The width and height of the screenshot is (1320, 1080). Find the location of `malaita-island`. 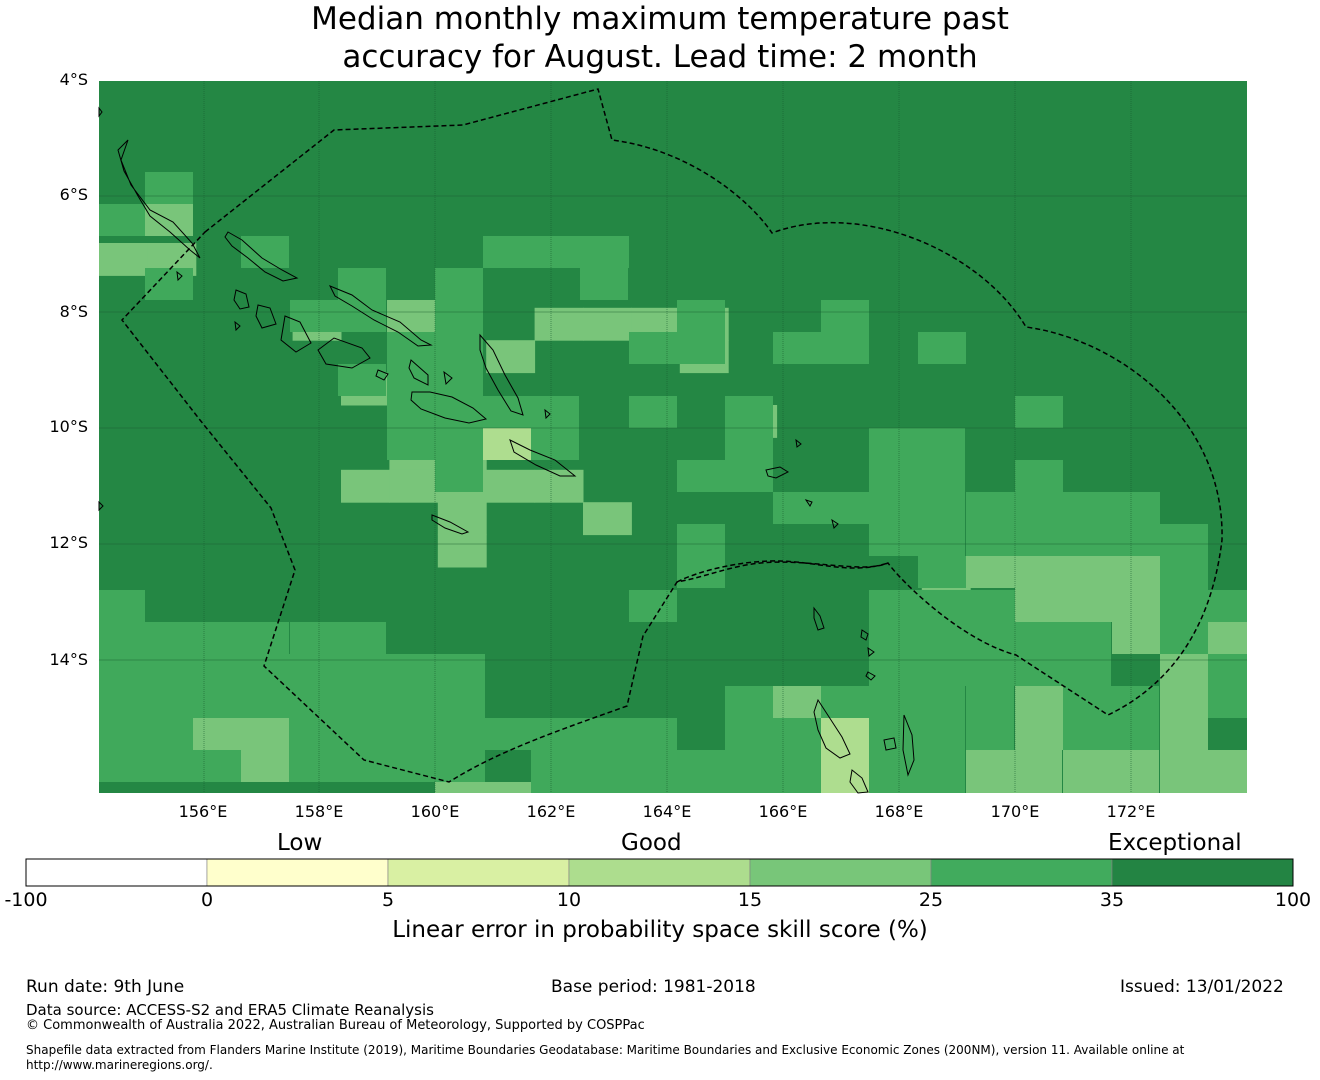

malaita-island is located at coordinates (380, 335).